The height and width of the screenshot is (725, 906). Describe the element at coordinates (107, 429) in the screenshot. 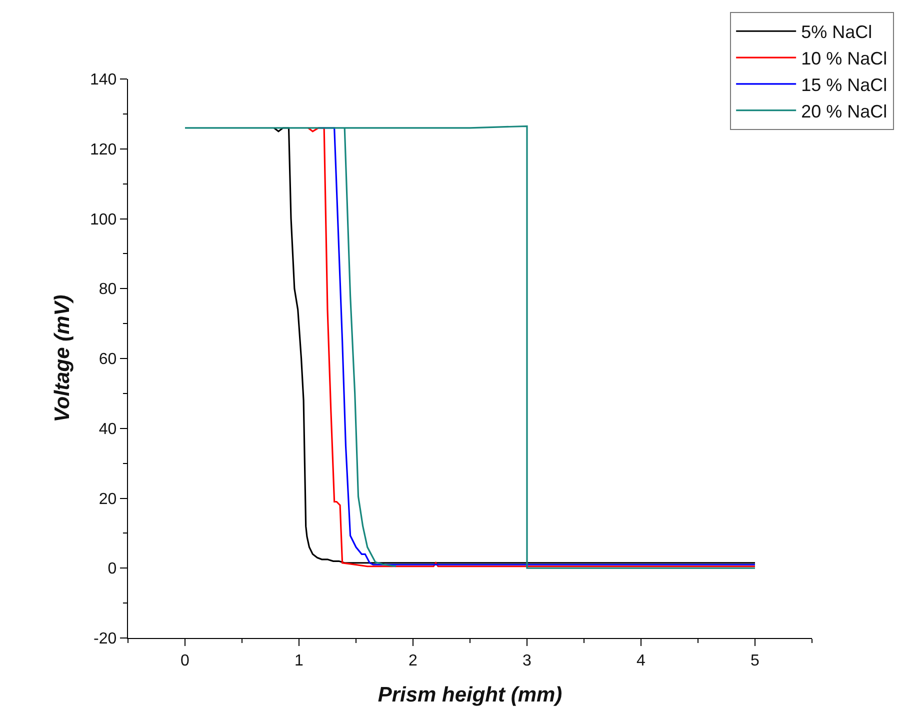

I see `y-tick-label: 40` at that location.